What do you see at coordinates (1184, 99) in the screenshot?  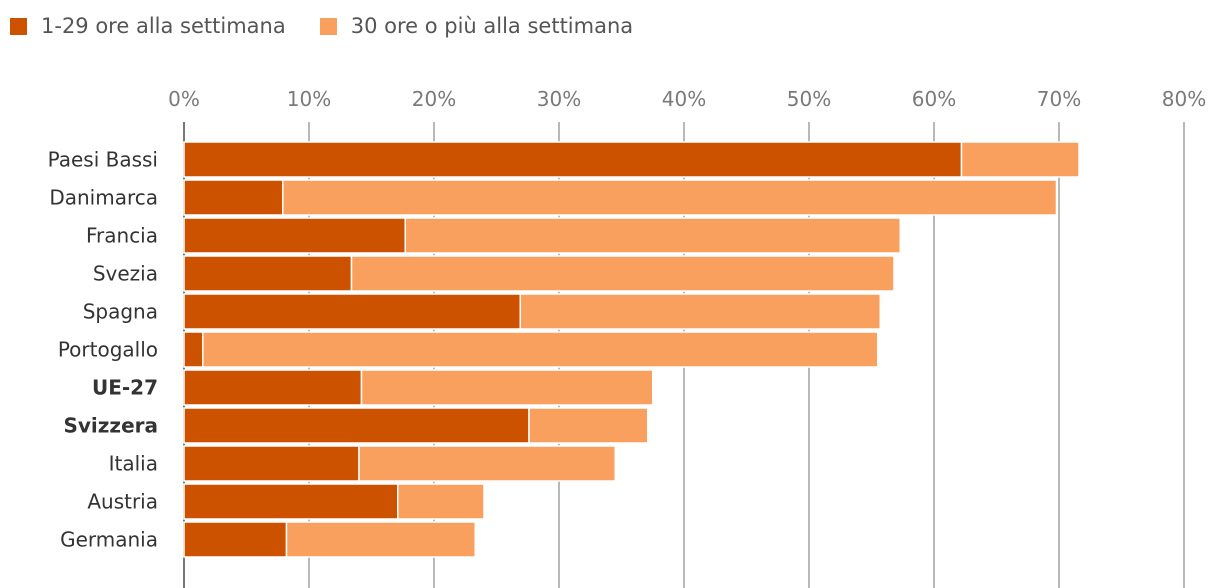 I see `x-tick-label: 80%` at bounding box center [1184, 99].